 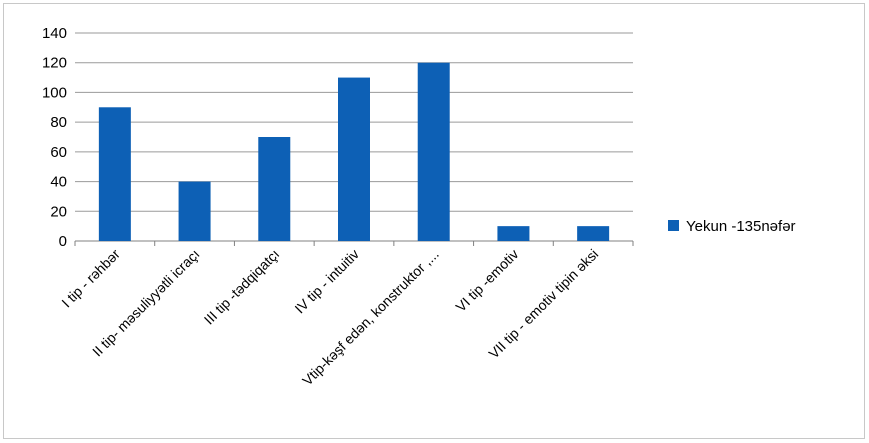 What do you see at coordinates (58, 211) in the screenshot?
I see `y-tick-label: 20` at bounding box center [58, 211].